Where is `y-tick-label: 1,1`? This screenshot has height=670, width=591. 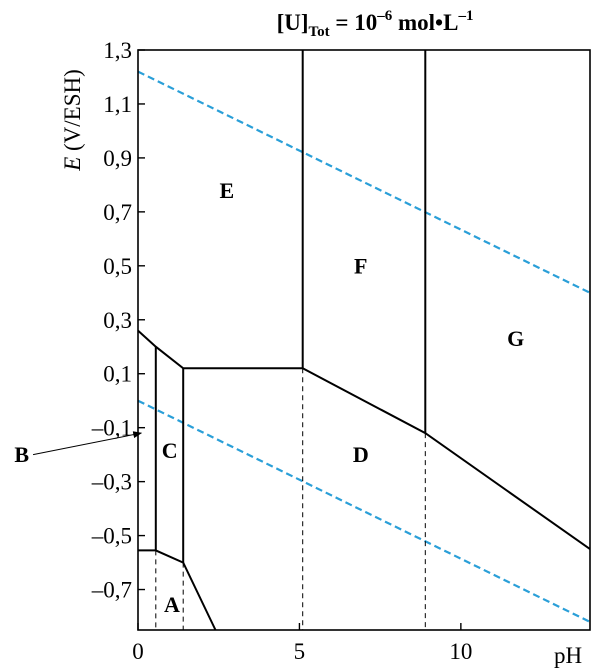 y-tick-label: 1,1 is located at coordinates (117, 104).